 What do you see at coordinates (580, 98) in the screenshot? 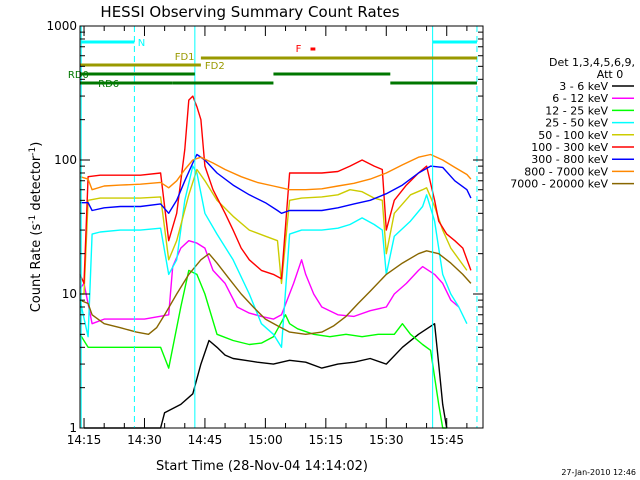
I see `legend-label-6-12-kev: 6 - 12 keV` at bounding box center [580, 98].